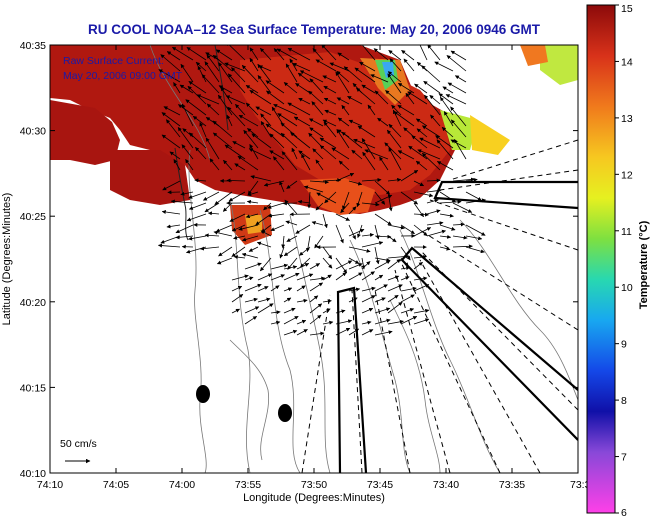  Describe the element at coordinates (380, 485) in the screenshot. I see `x-tick-label: 73:45` at that location.